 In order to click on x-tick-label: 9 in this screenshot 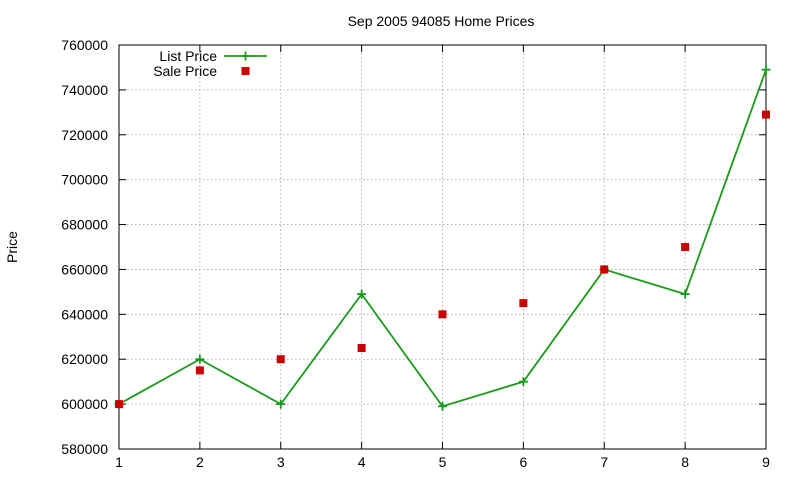, I will do `click(766, 462)`.